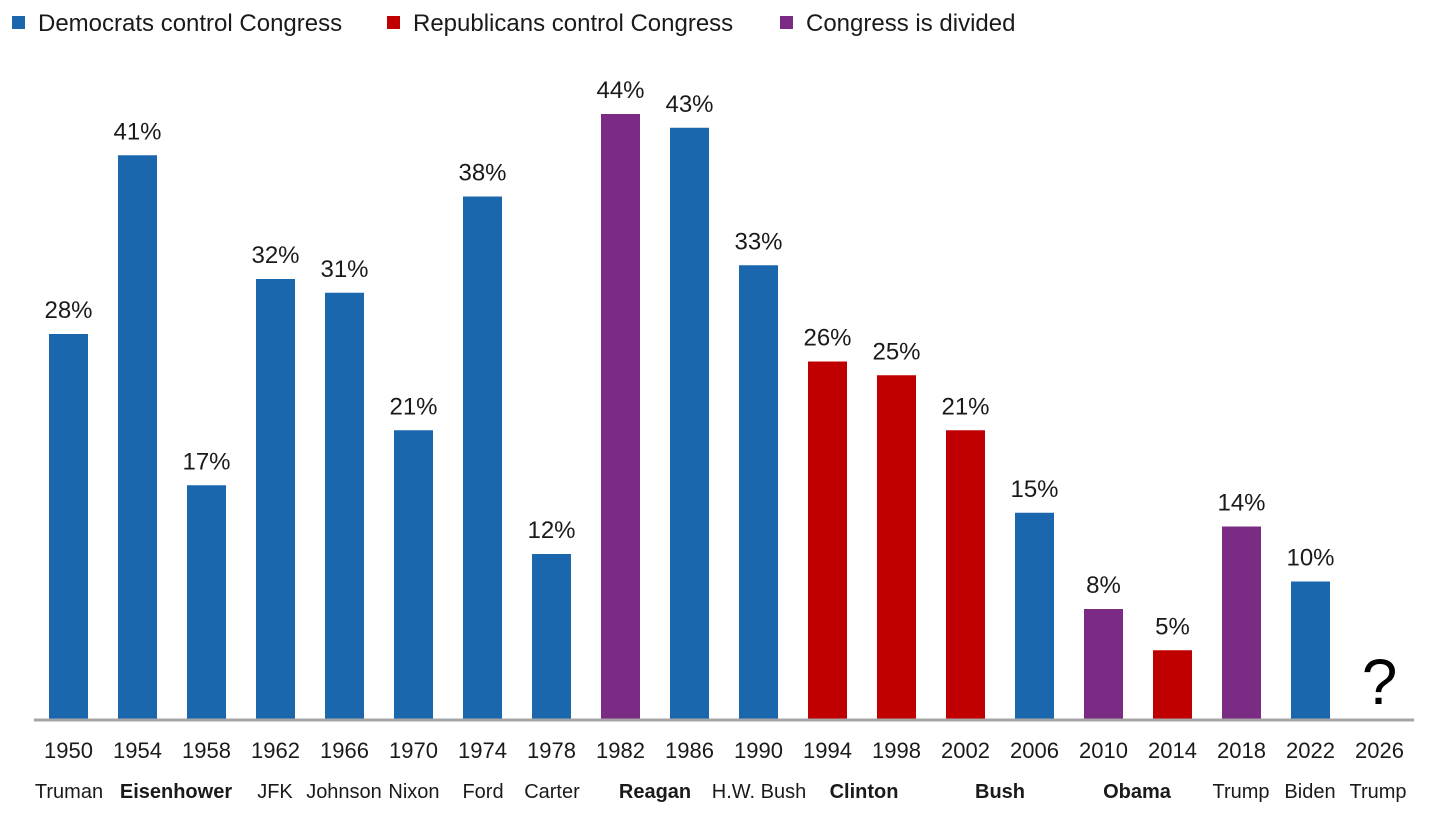 The width and height of the screenshot is (1440, 813). I want to click on year-label-1966: 1966, so click(344, 750).